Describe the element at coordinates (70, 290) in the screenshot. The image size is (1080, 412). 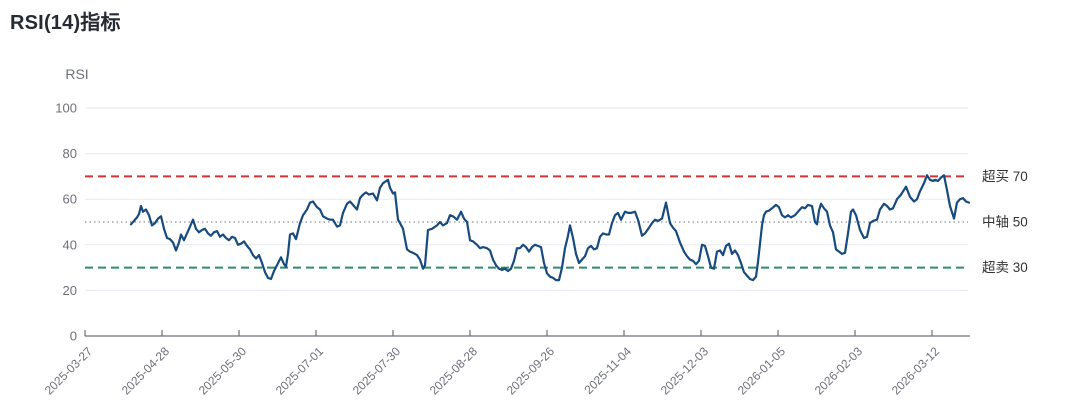
I see `y-tick-label: 20` at that location.